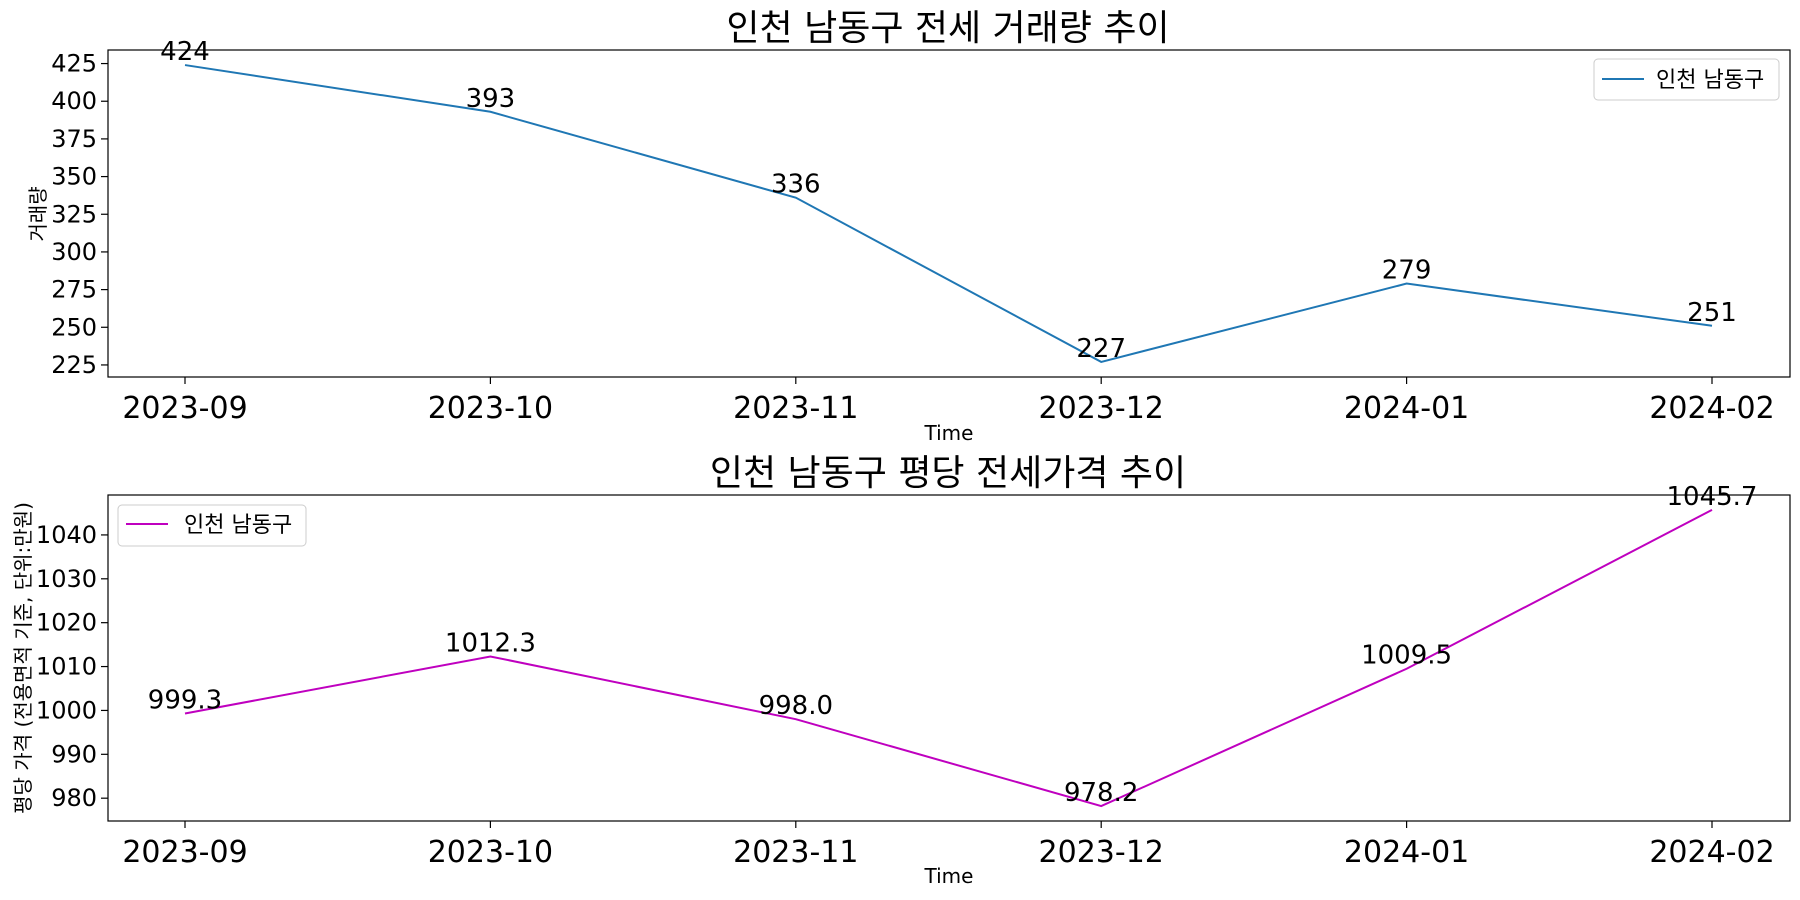 The image size is (1800, 900). What do you see at coordinates (74, 252) in the screenshot?
I see `y-tick-label: 300` at bounding box center [74, 252].